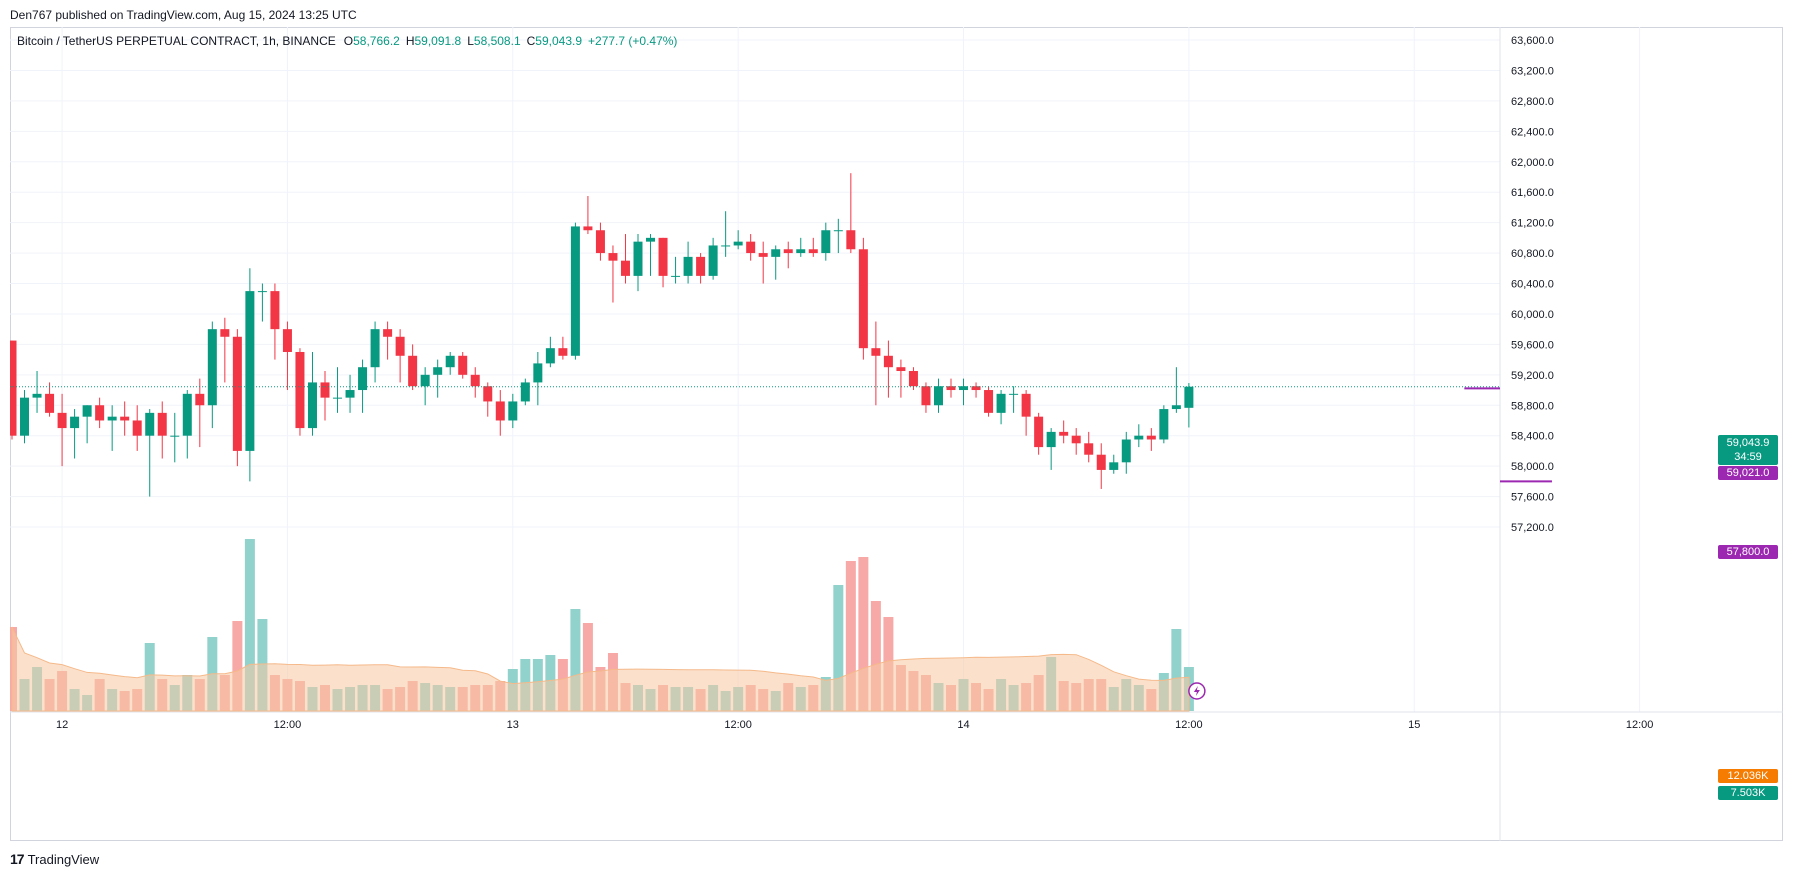 This screenshot has width=1794, height=877. I want to click on volume-ma-label: 12.036K, so click(1748, 776).